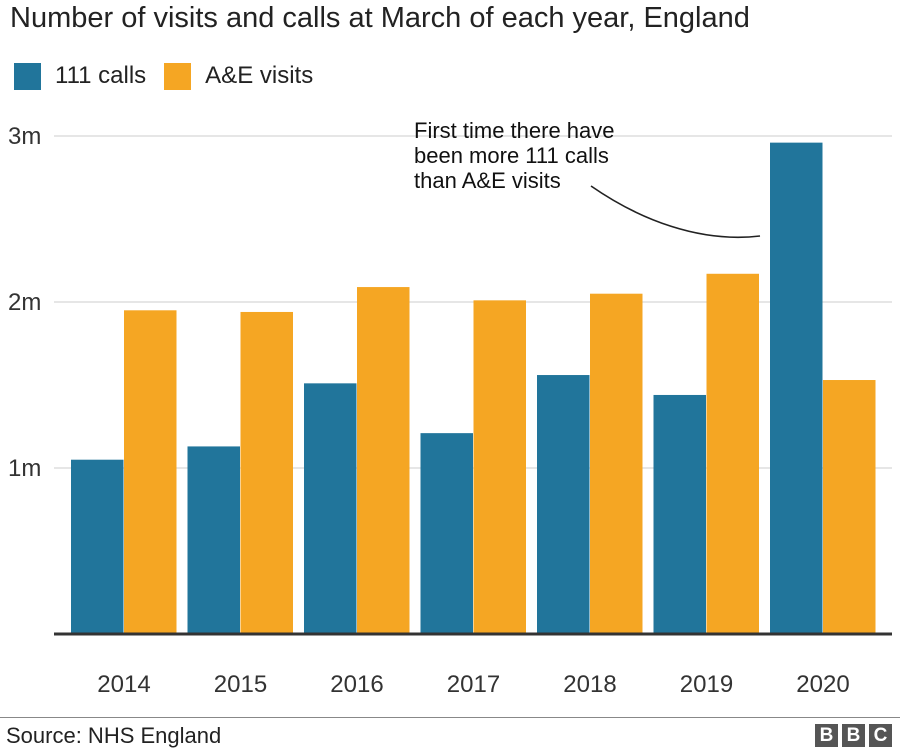 This screenshot has height=750, width=900. What do you see at coordinates (24, 468) in the screenshot?
I see `y-tick-label: 1m` at bounding box center [24, 468].